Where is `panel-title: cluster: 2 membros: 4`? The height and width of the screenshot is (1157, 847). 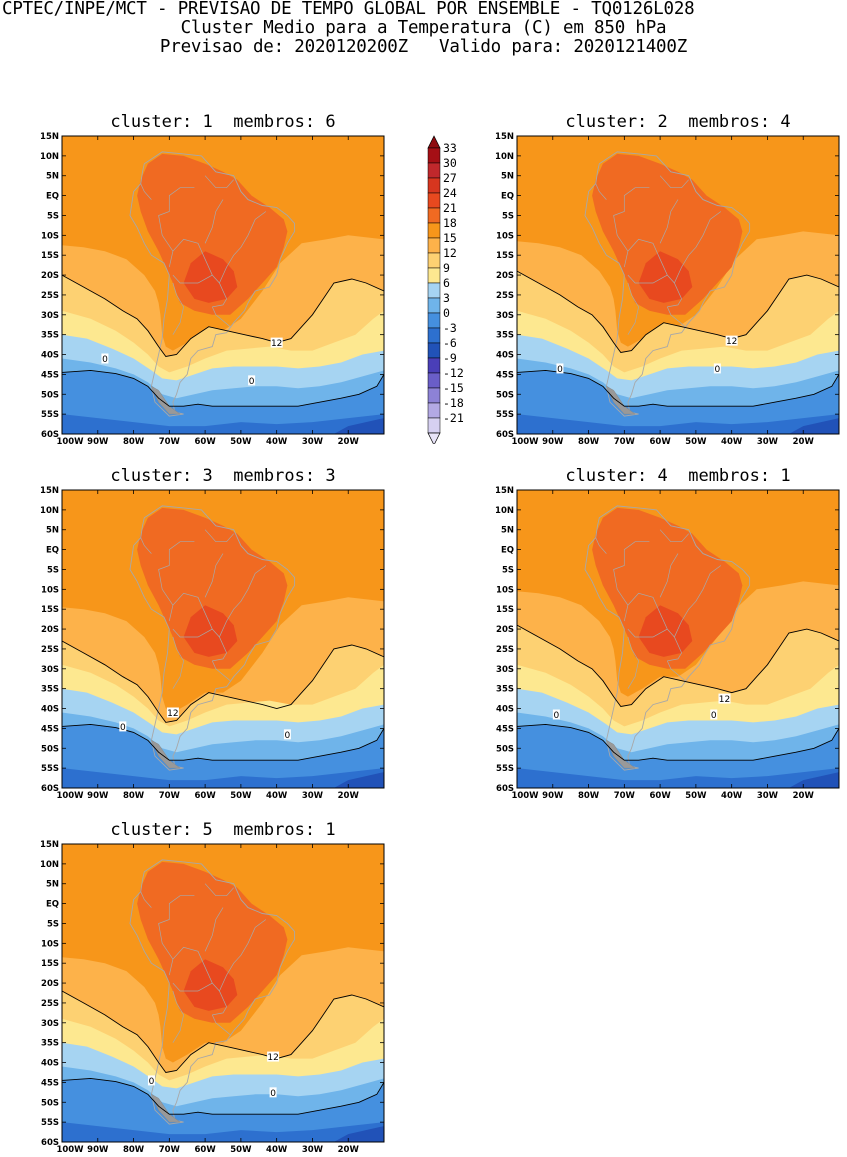 panel-title: cluster: 2 membros: 4 is located at coordinates (678, 122).